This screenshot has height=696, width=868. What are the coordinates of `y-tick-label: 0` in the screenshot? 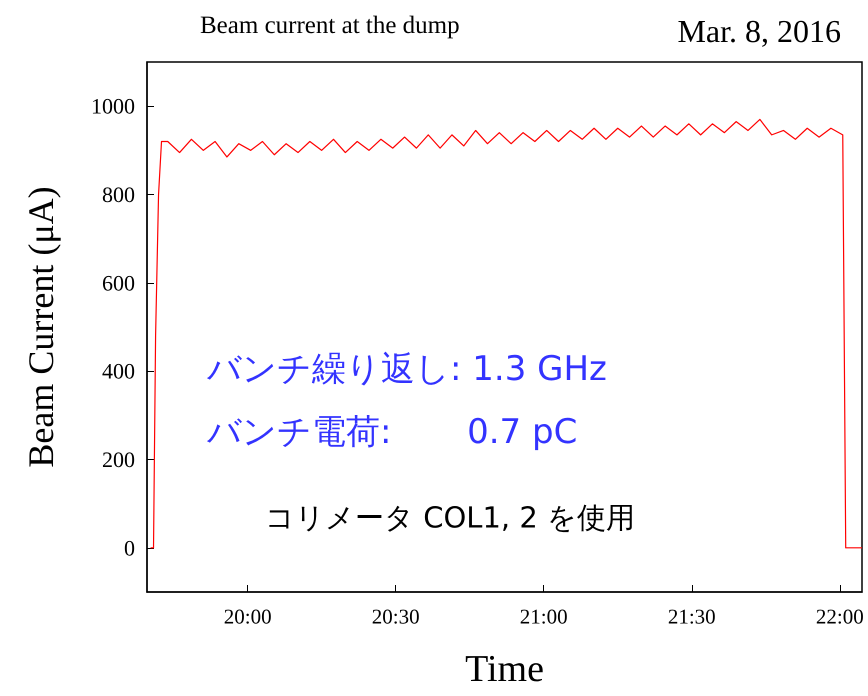 It's located at (129, 547).